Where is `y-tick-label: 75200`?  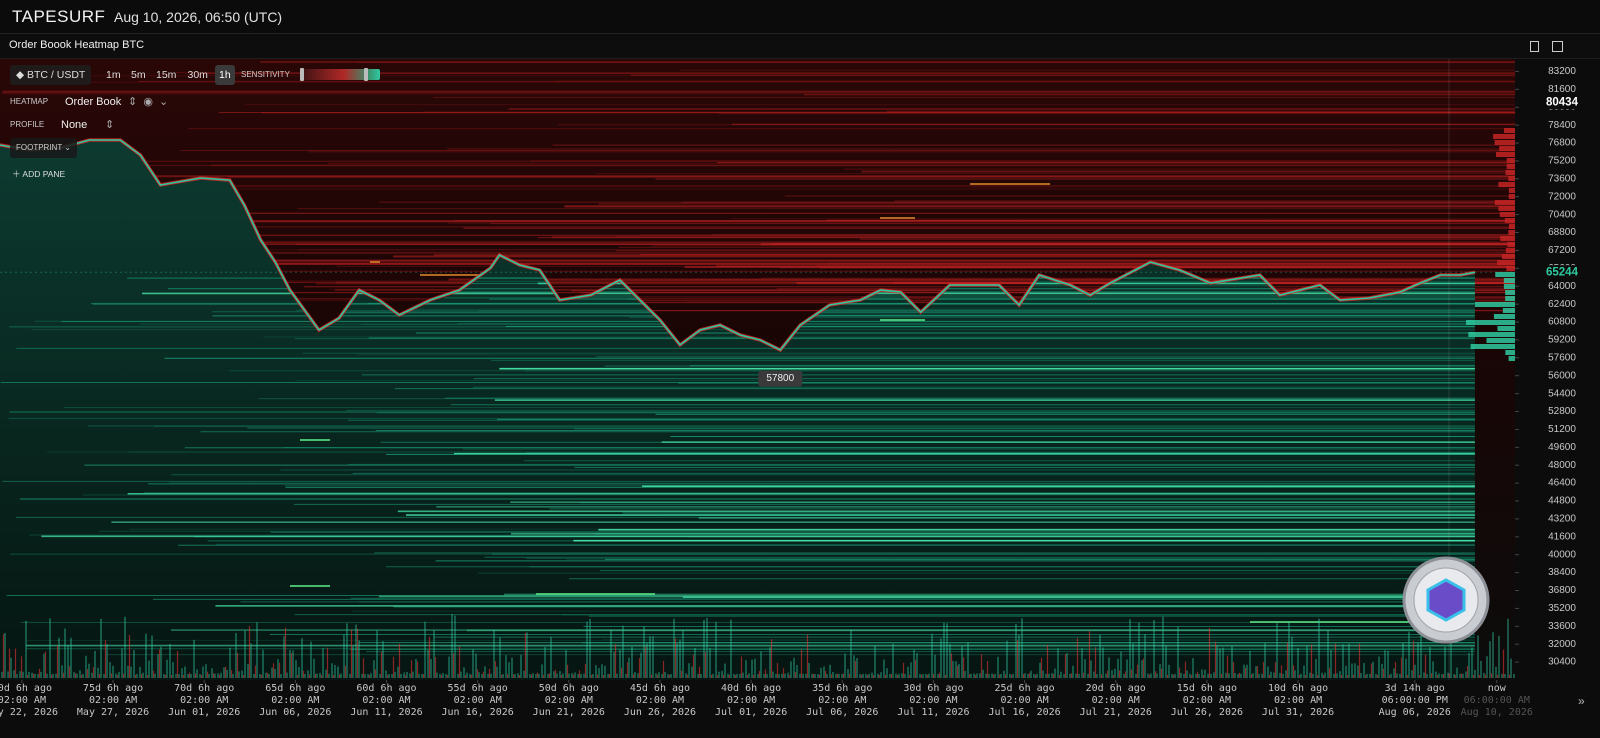
y-tick-label: 75200 is located at coordinates (1562, 161).